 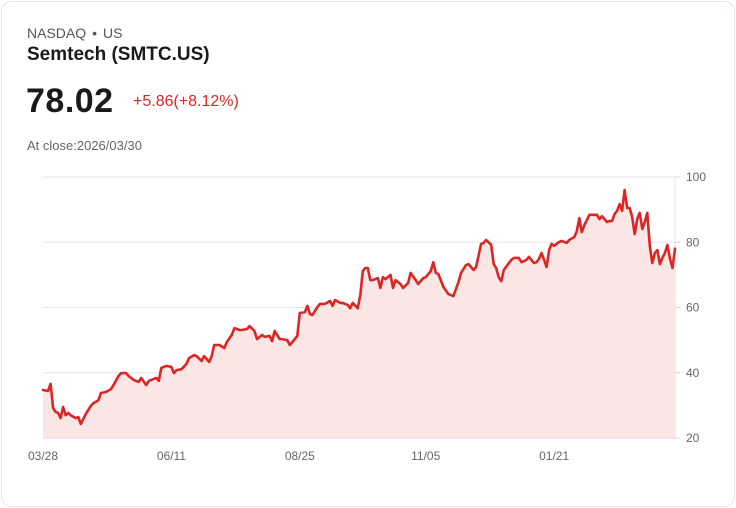 I want to click on x-tick-label: 03/28, so click(x=43, y=456).